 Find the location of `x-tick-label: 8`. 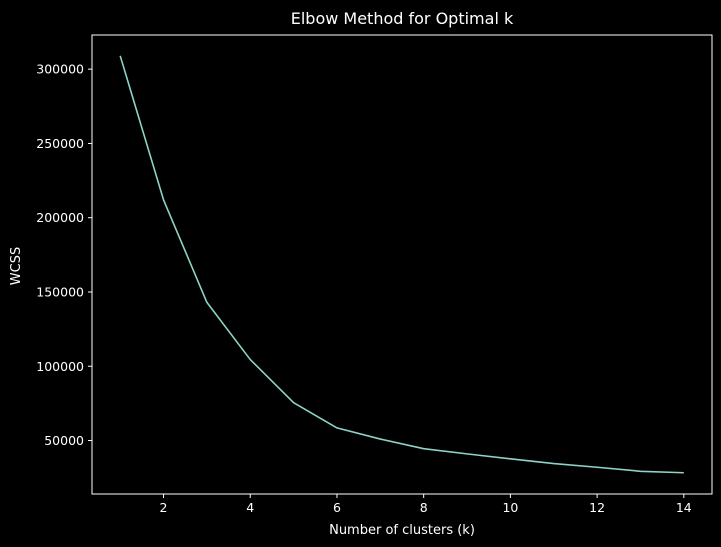

x-tick-label: 8 is located at coordinates (424, 507).